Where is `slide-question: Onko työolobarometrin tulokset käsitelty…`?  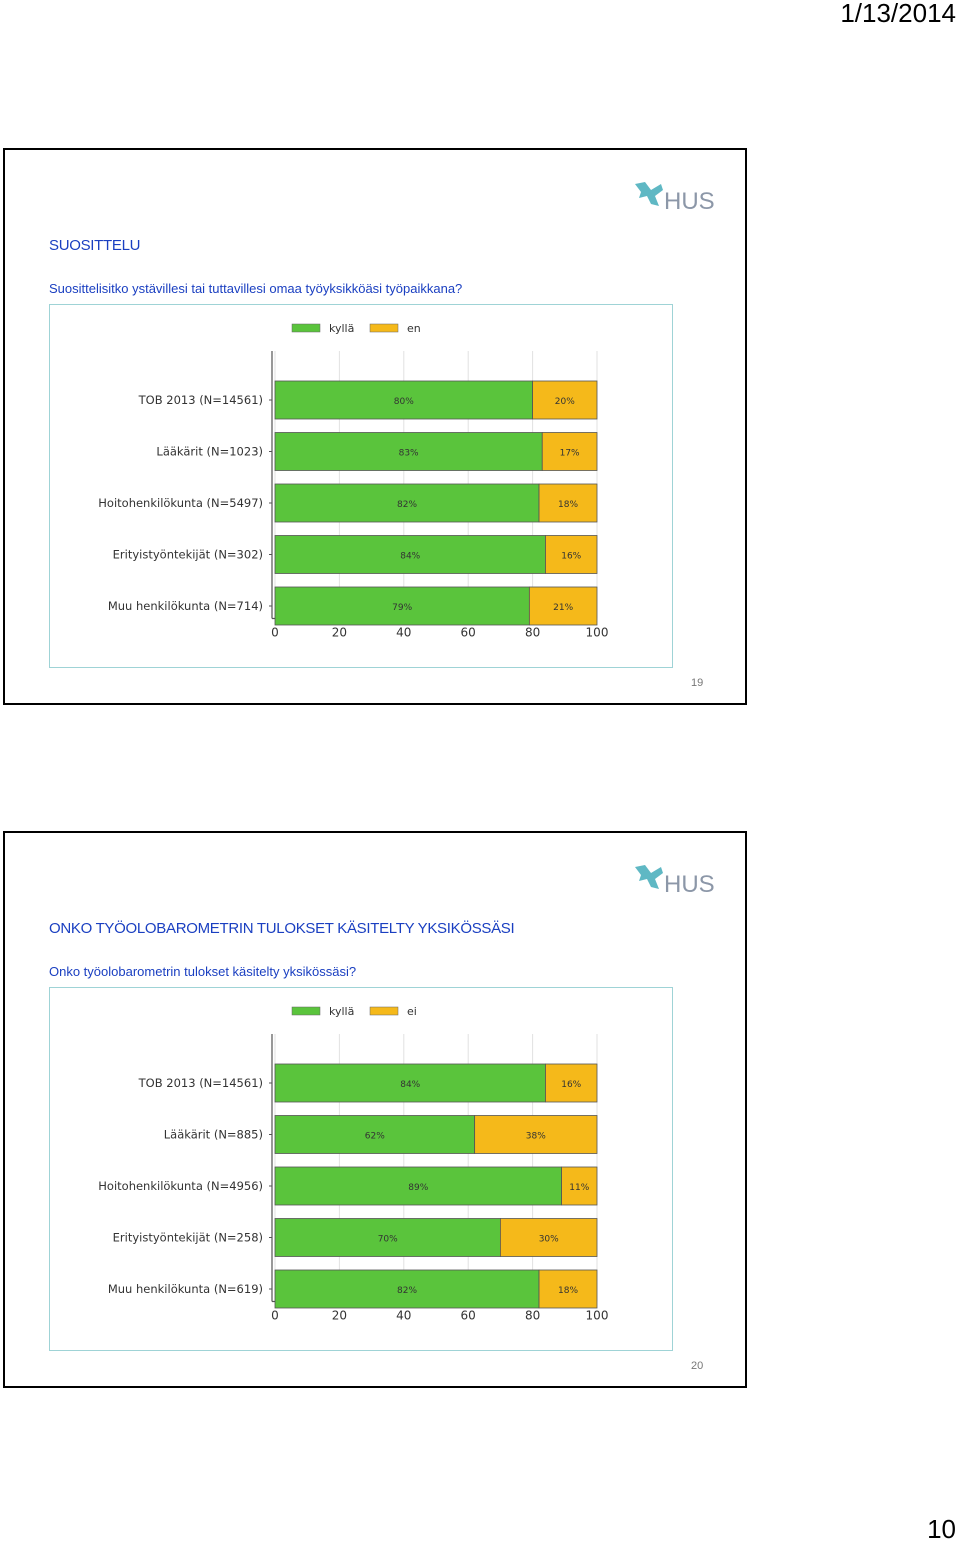
slide-question: Onko työolobarometrin tulokset käsitelty… is located at coordinates (203, 971).